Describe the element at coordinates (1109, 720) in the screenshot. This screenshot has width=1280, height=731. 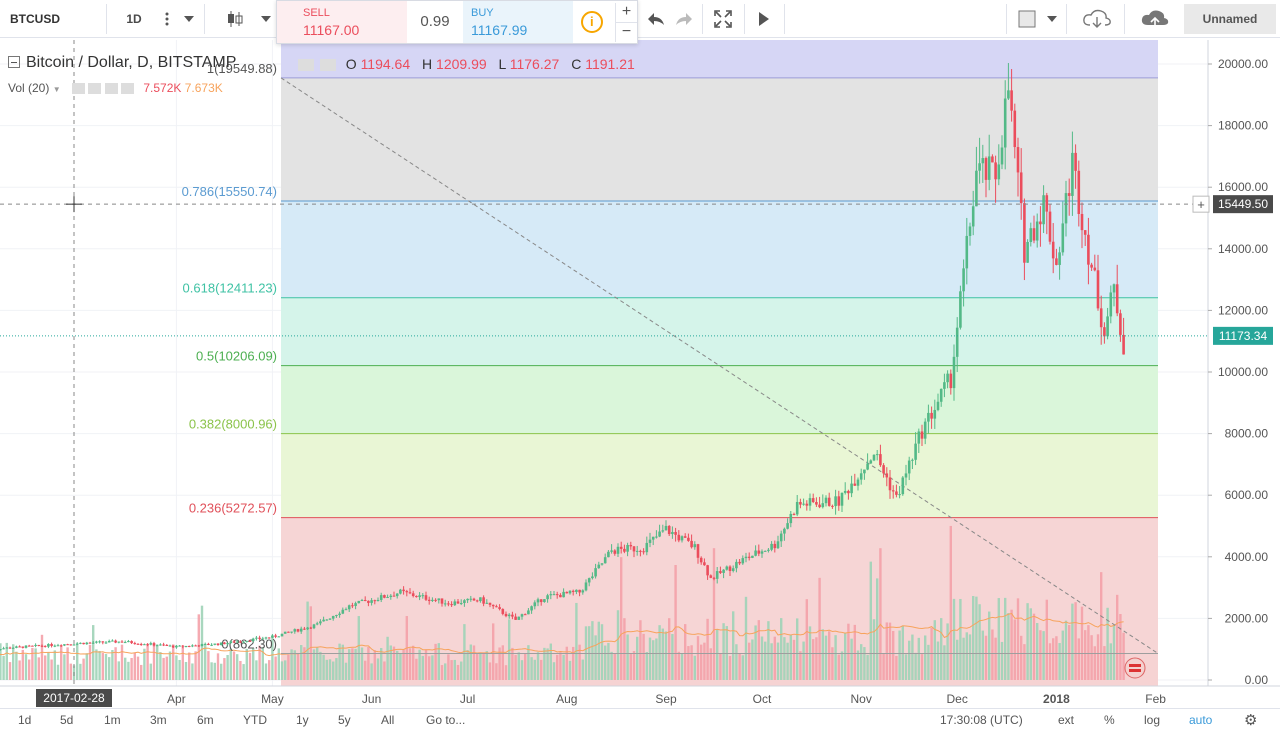
I see `percent-toggle: %` at that location.